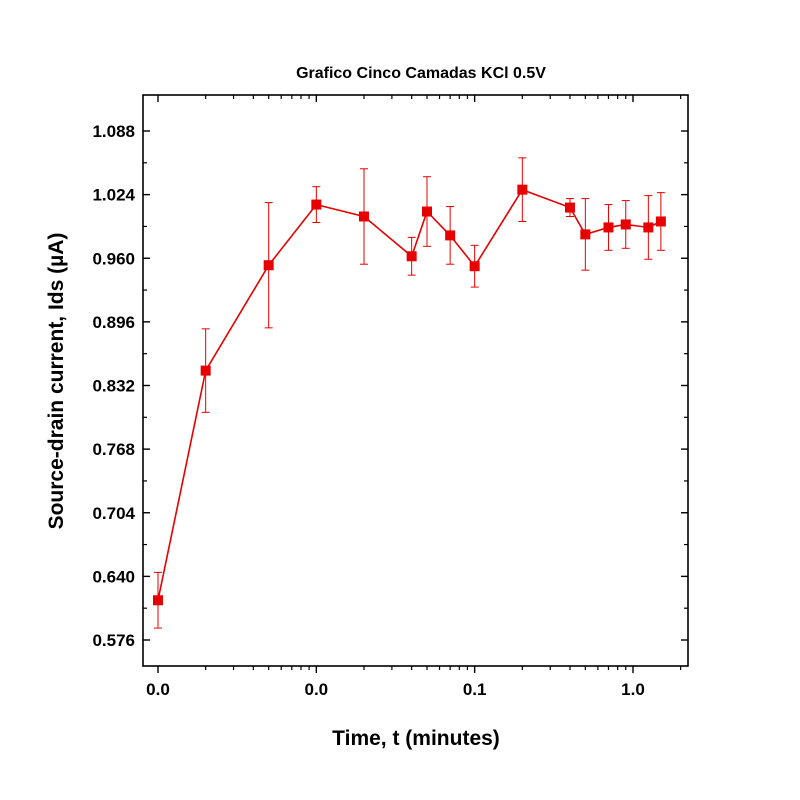 The width and height of the screenshot is (800, 800). Describe the element at coordinates (113, 258) in the screenshot. I see `y-tick-label: 0.960` at that location.